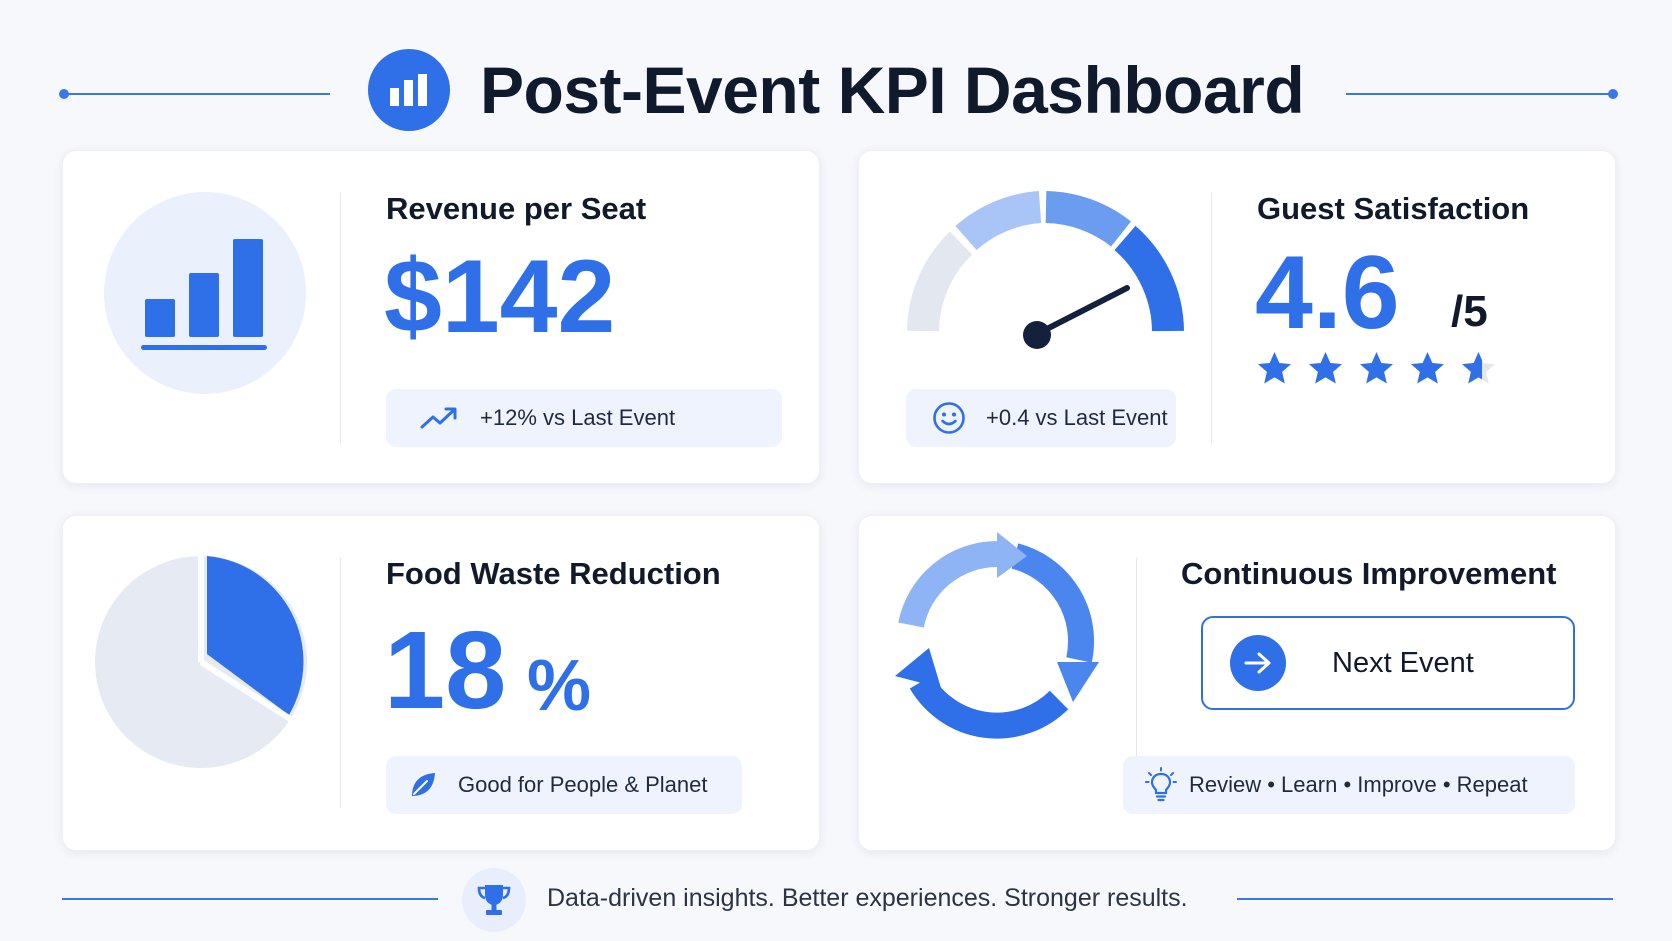 Image resolution: width=1672 pixels, height=941 pixels. What do you see at coordinates (892, 90) in the screenshot?
I see `page-title: Post-Event KPI Dashboard` at bounding box center [892, 90].